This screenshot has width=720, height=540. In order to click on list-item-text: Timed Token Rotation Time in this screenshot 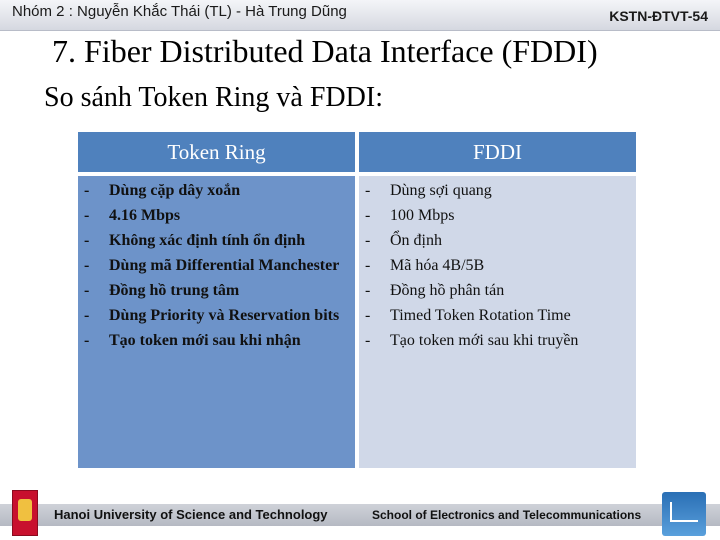, I will do `click(480, 315)`.